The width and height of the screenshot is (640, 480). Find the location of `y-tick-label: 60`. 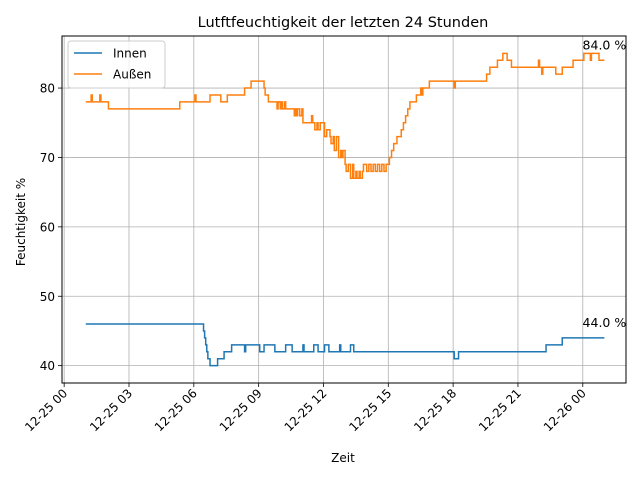

y-tick-label: 60 is located at coordinates (47, 227).